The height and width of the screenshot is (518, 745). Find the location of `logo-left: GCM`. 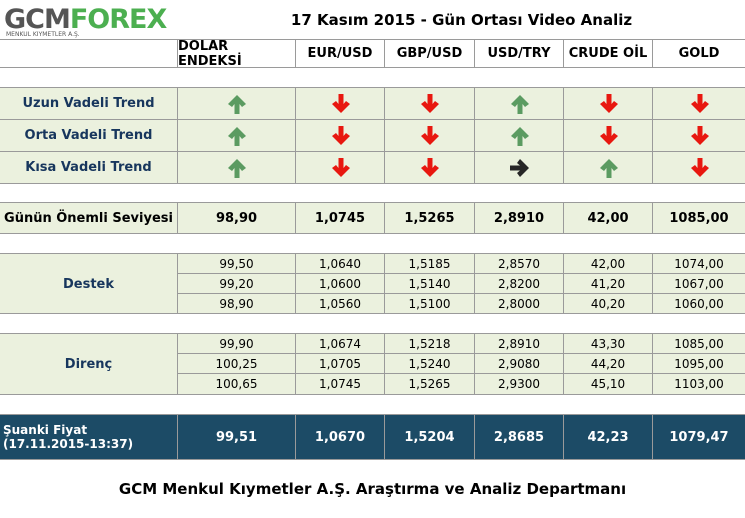

logo-left: GCM is located at coordinates (37, 19).